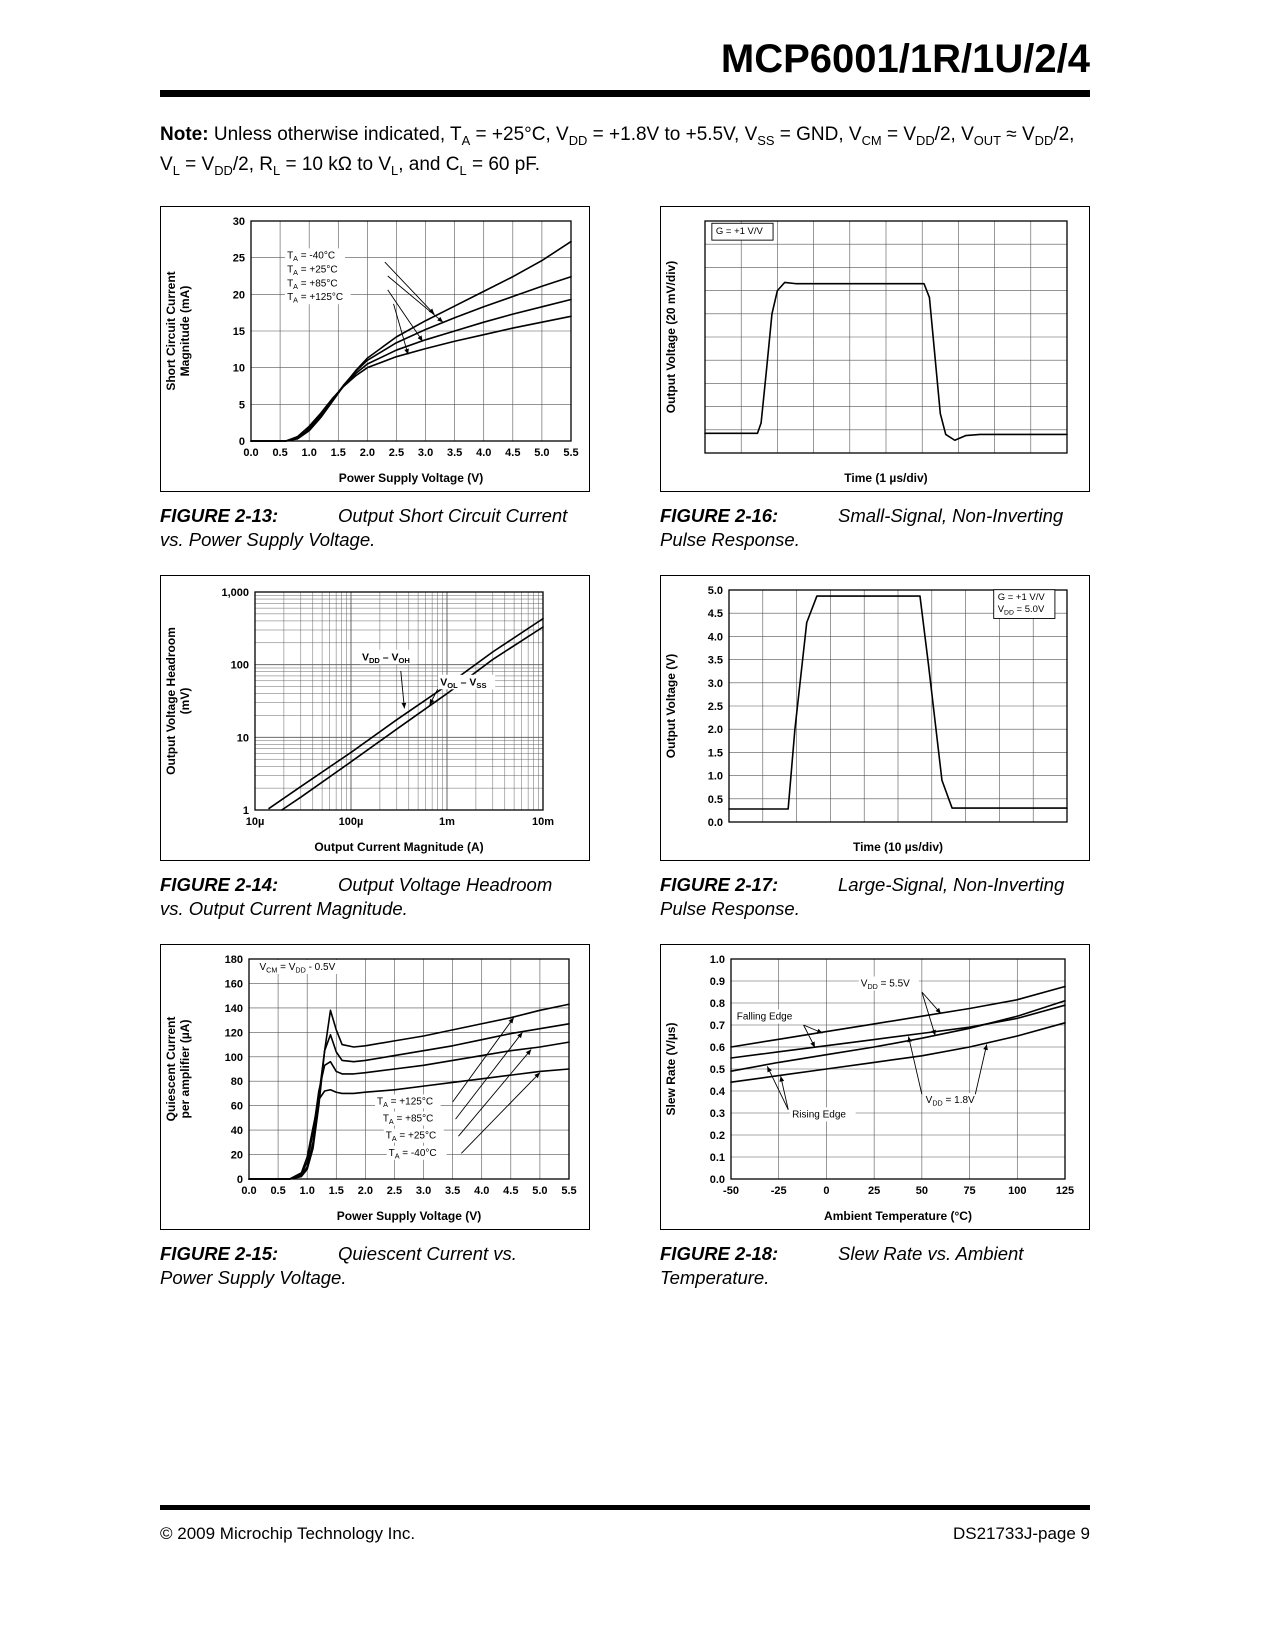 The width and height of the screenshot is (1275, 1650). What do you see at coordinates (219, 1253) in the screenshot?
I see `figure-2-15-caption-label: FIGURE 2-15:` at bounding box center [219, 1253].